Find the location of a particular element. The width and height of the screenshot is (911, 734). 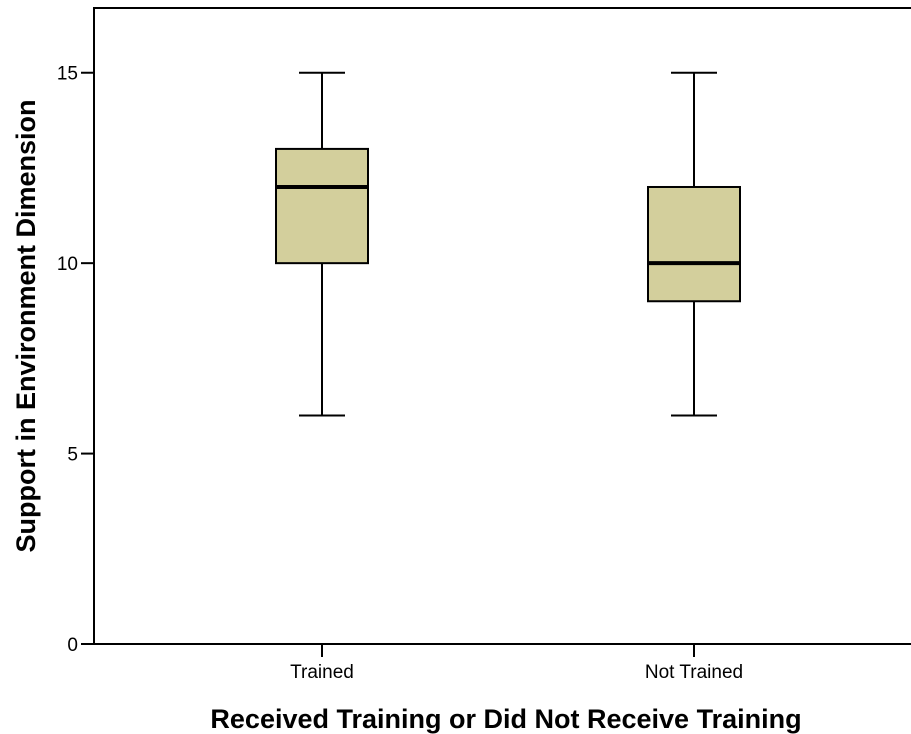

x-tick-label: Not Trained is located at coordinates (694, 672).